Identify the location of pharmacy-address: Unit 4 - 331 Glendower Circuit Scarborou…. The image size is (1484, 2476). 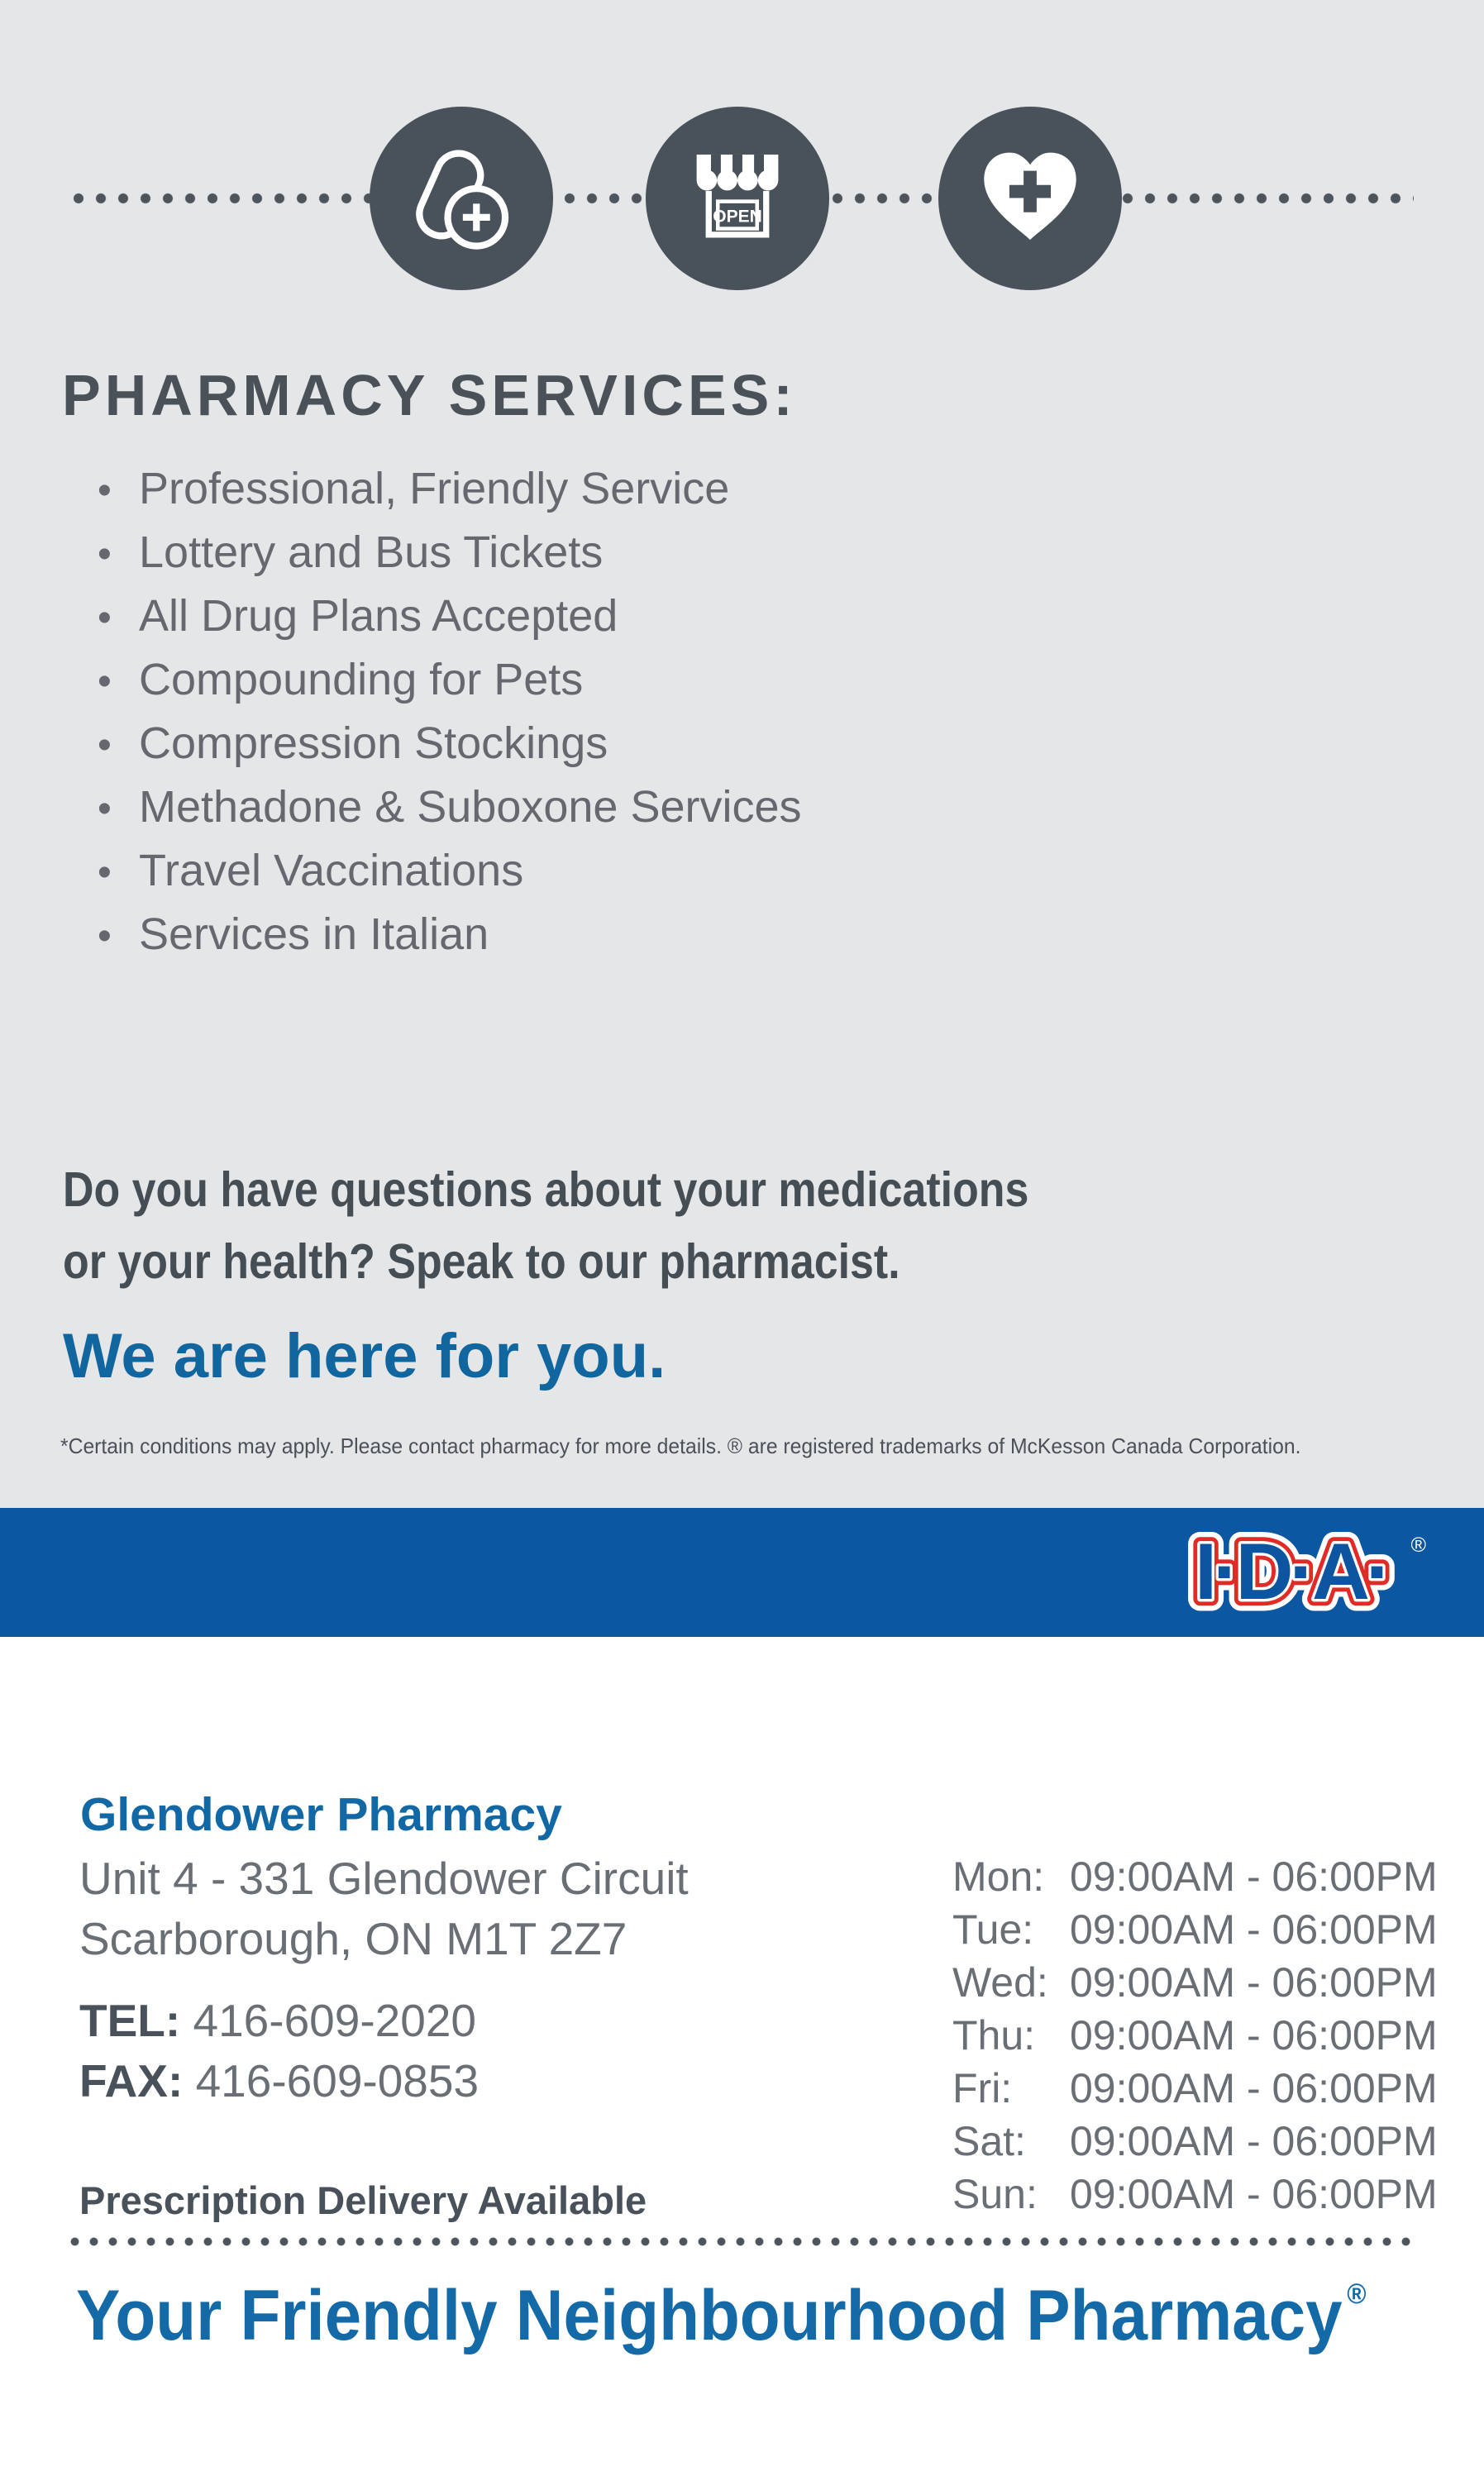
(384, 1909).